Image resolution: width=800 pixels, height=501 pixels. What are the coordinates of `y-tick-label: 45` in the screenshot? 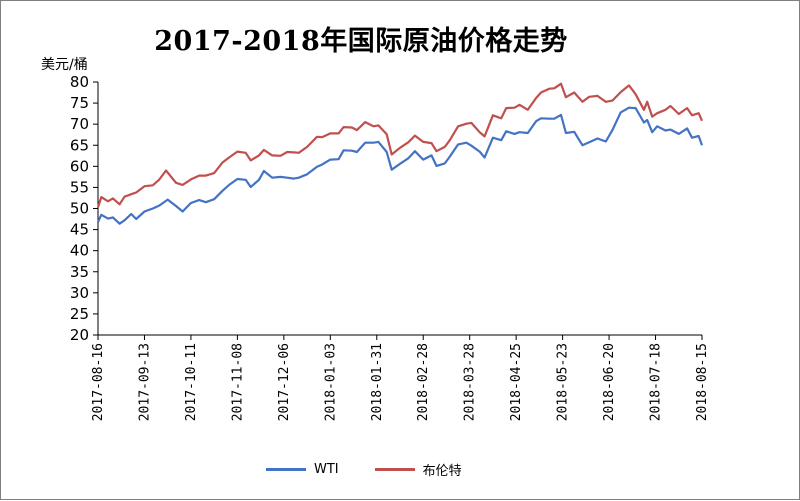 It's located at (79, 230).